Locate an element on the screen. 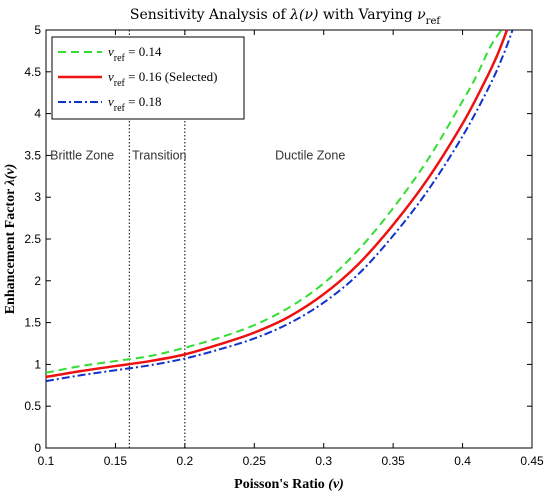 The image size is (550, 496). y-tick-label: 1.5 is located at coordinates (32, 323).